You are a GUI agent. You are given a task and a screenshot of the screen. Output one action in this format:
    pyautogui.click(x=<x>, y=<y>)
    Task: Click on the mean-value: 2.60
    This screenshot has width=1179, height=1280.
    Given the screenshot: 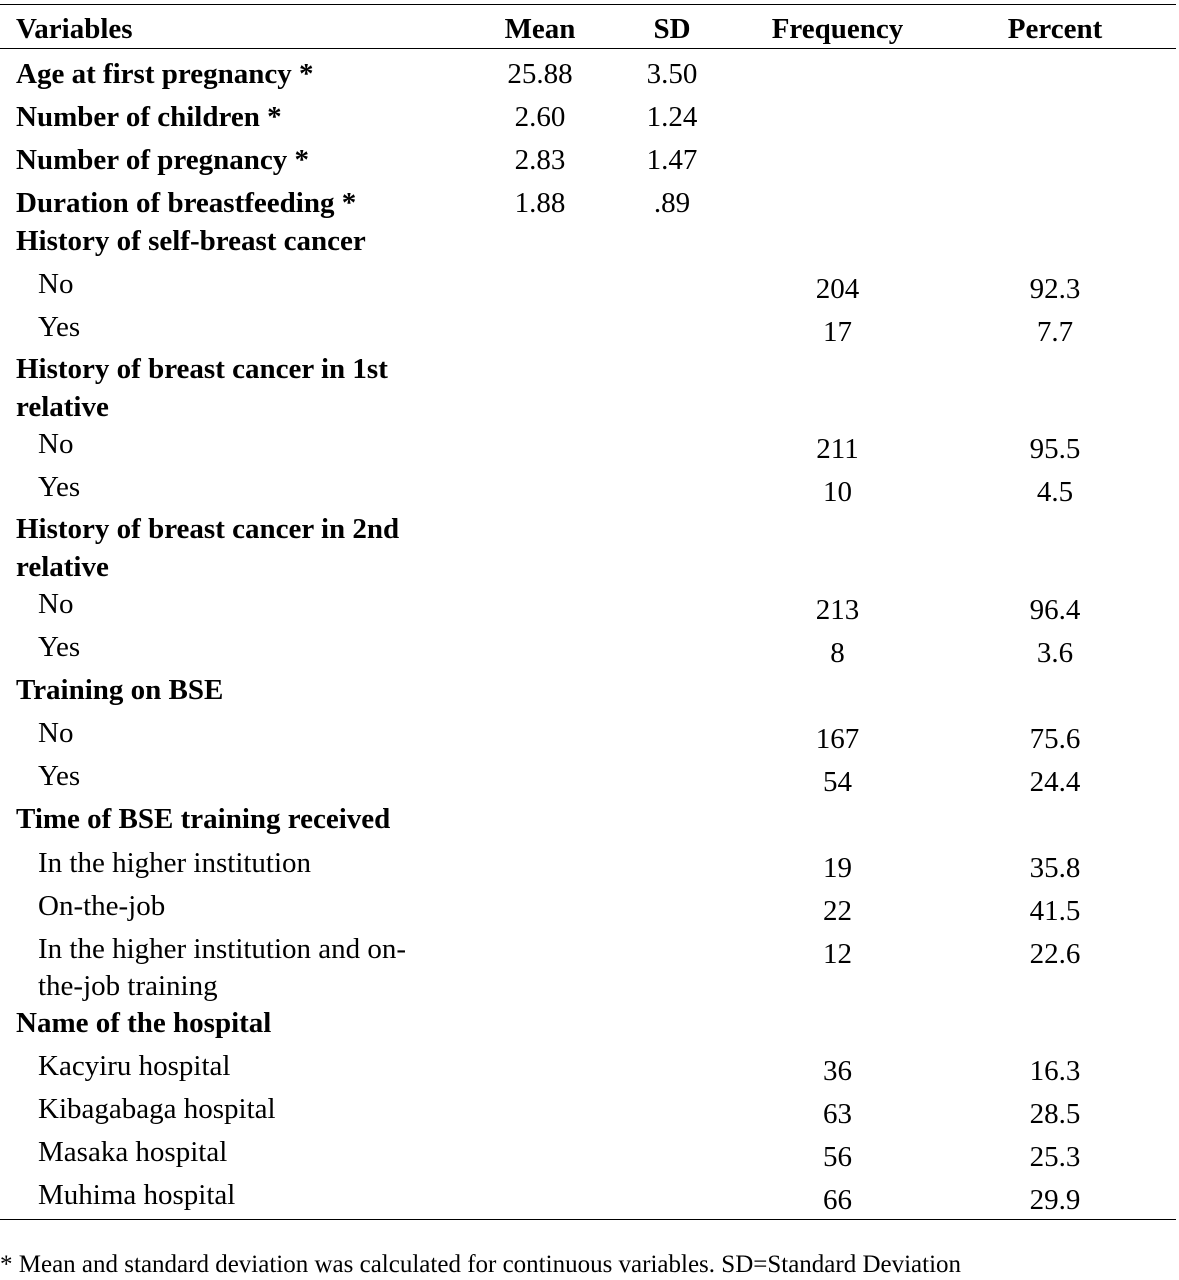 What is the action you would take?
    pyautogui.click(x=540, y=117)
    